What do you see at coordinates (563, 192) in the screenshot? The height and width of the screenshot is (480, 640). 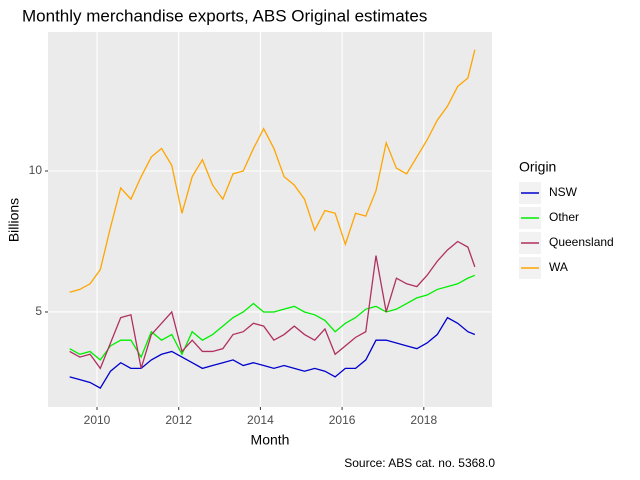 I see `legend-label: NSW` at bounding box center [563, 192].